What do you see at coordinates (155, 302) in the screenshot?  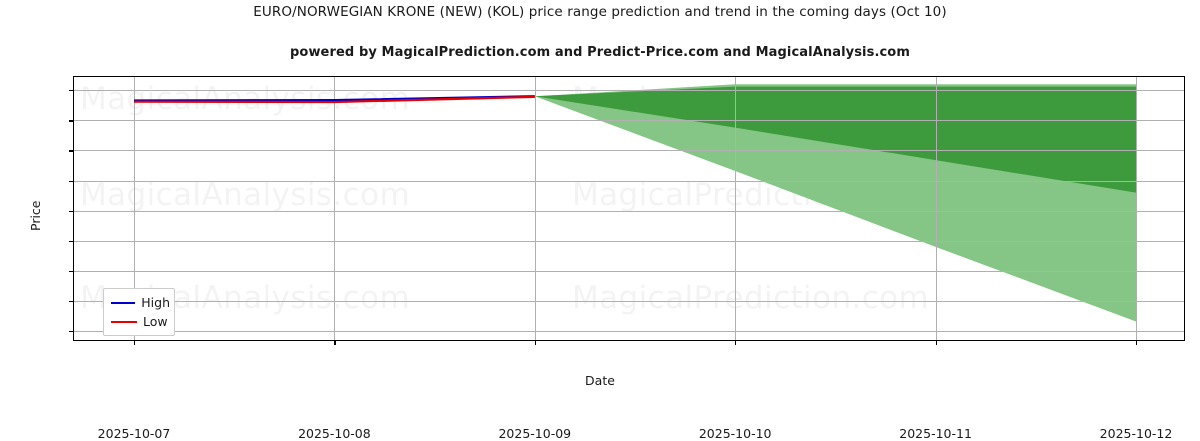 I see `legend-label-high: High` at bounding box center [155, 302].